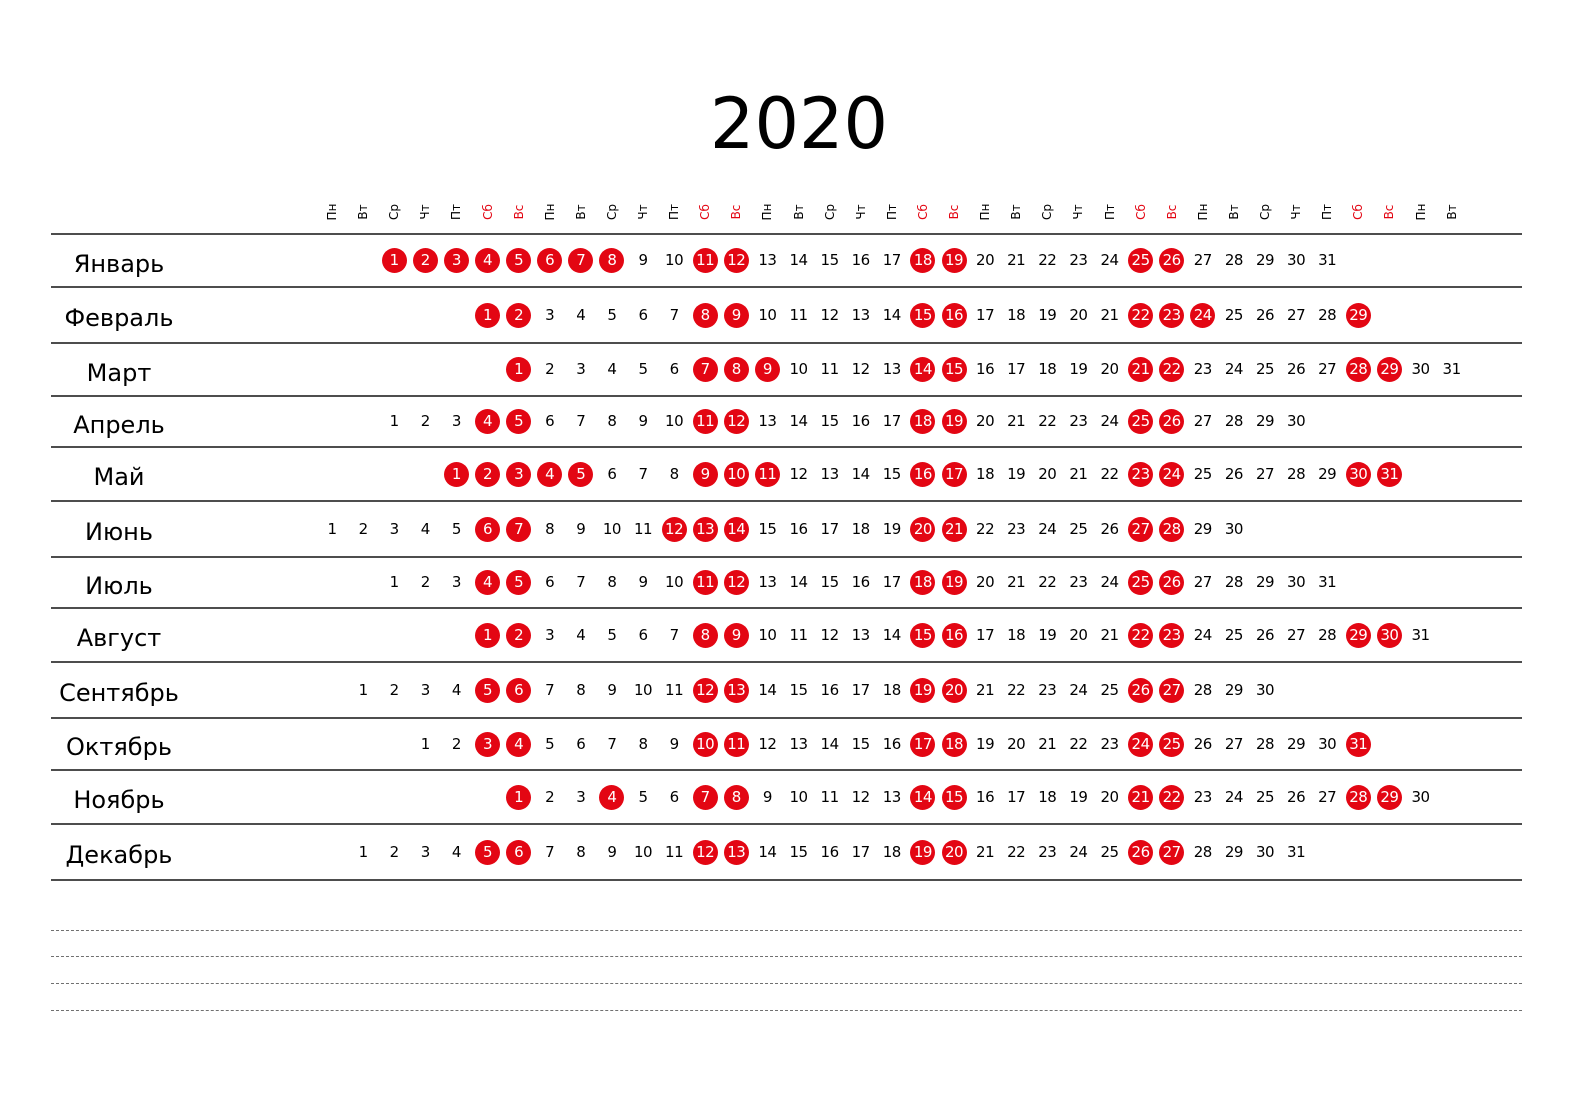 This screenshot has height=1106, width=1574. Describe the element at coordinates (1203, 634) in the screenshot. I see `day: 24` at that location.